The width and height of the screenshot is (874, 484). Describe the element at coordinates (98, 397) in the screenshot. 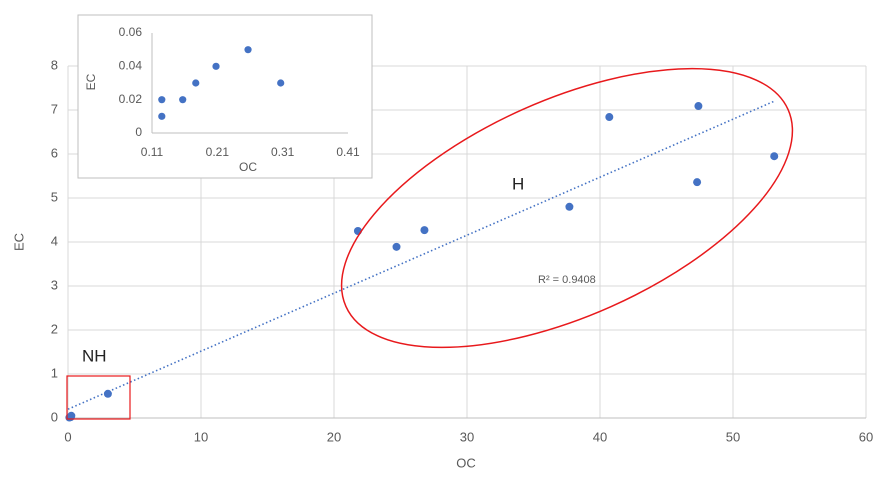

I see `cluster-box` at that location.